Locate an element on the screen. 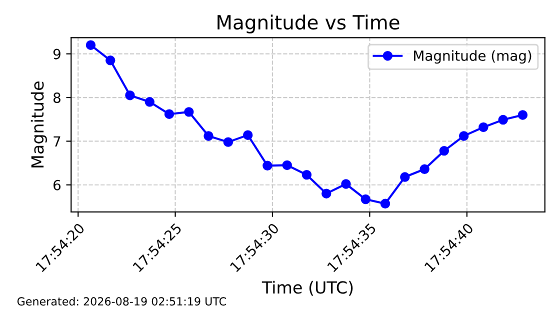 The width and height of the screenshot is (560, 314). y-tick-label: 8 is located at coordinates (57, 97).